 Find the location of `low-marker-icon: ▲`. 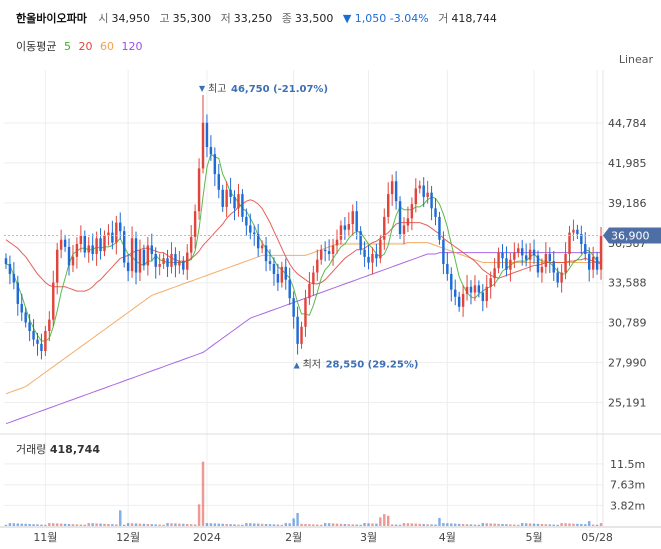

low-marker-icon: ▲ is located at coordinates (297, 365).